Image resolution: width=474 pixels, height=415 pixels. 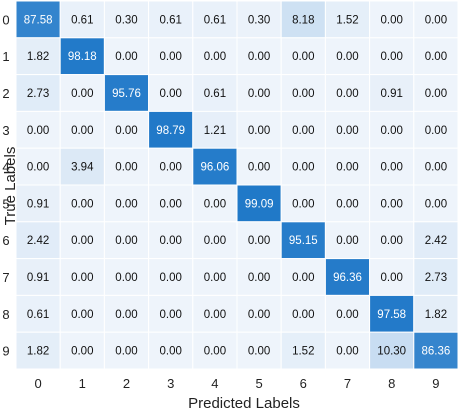 What do you see at coordinates (5, 56) in the screenshot?
I see `y-tick-label: 1` at bounding box center [5, 56].